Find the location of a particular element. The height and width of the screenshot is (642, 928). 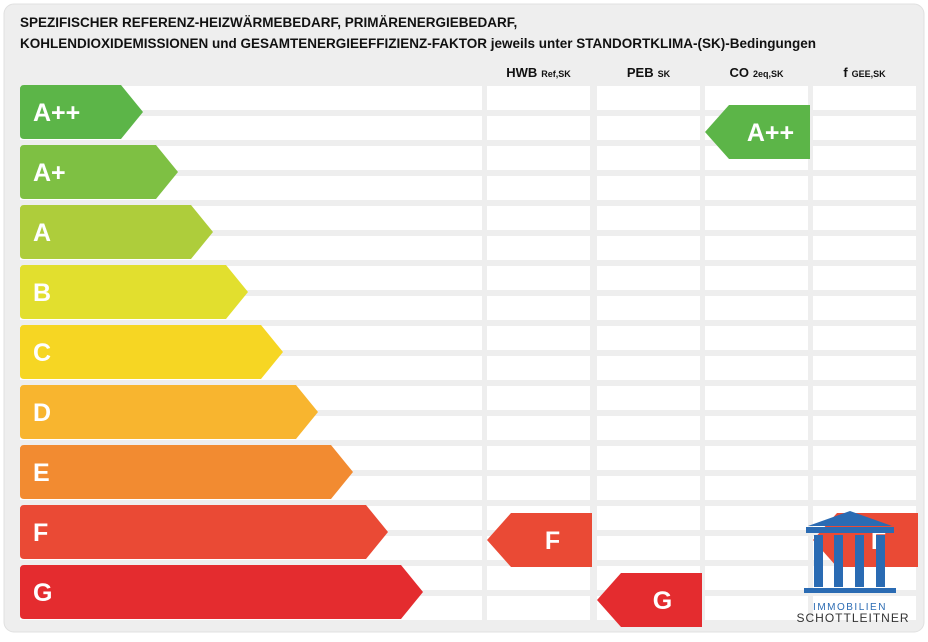

class-label: A is located at coordinates (42, 233).